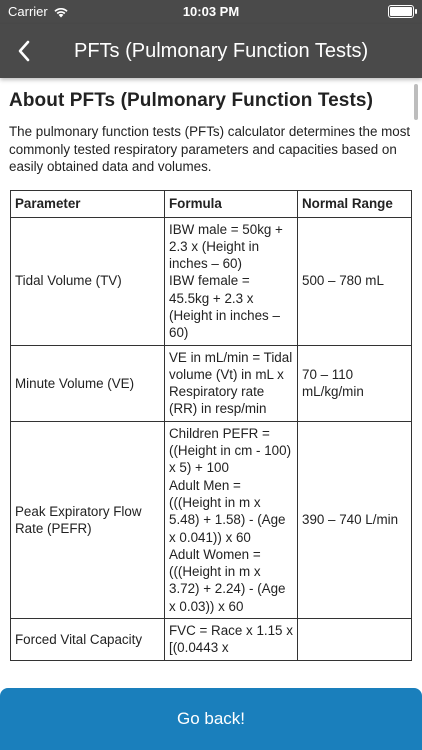  Describe the element at coordinates (61, 12) in the screenshot. I see `wifi-icon` at that location.